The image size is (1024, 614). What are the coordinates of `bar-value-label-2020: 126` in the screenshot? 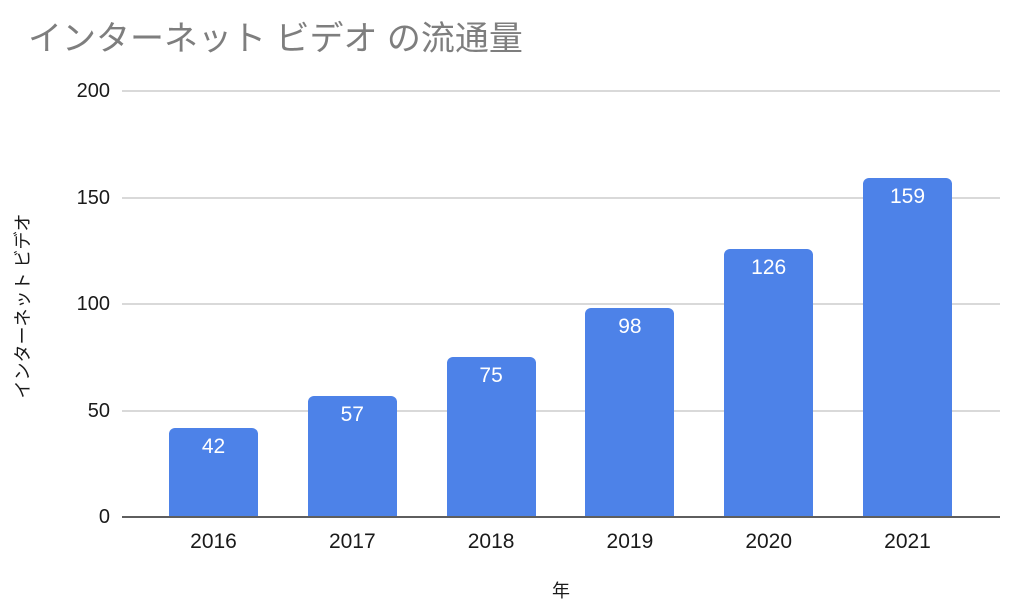 It's located at (769, 267).